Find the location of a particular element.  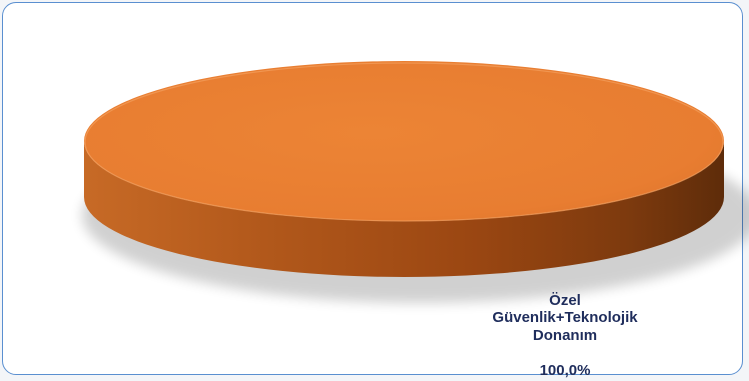

pie-slice-label: Özel Güvenlik+Teknolojik Donanım 100,0% is located at coordinates (565, 326).